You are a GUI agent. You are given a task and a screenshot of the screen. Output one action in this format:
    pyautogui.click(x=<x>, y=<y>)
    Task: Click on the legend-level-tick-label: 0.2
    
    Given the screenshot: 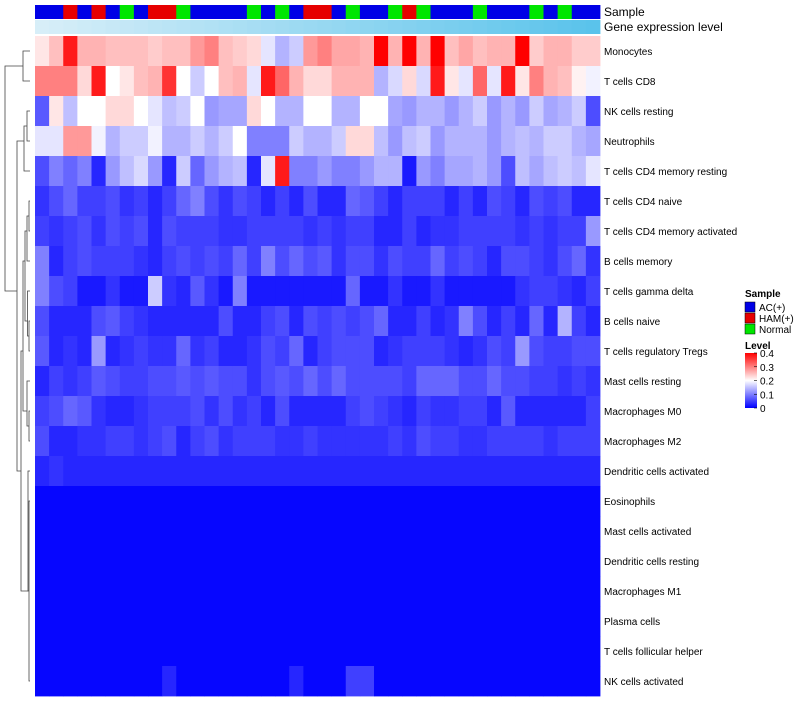 What is the action you would take?
    pyautogui.click(x=767, y=382)
    